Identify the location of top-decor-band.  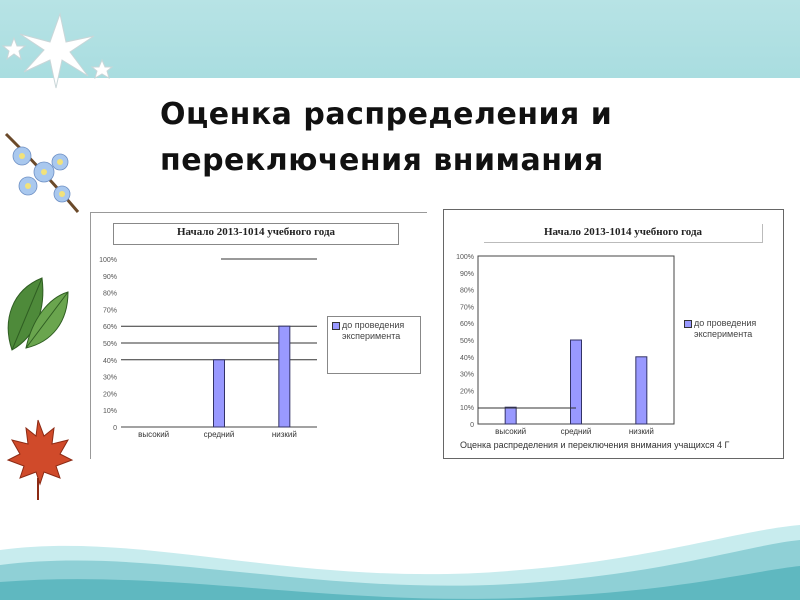
(400, 39).